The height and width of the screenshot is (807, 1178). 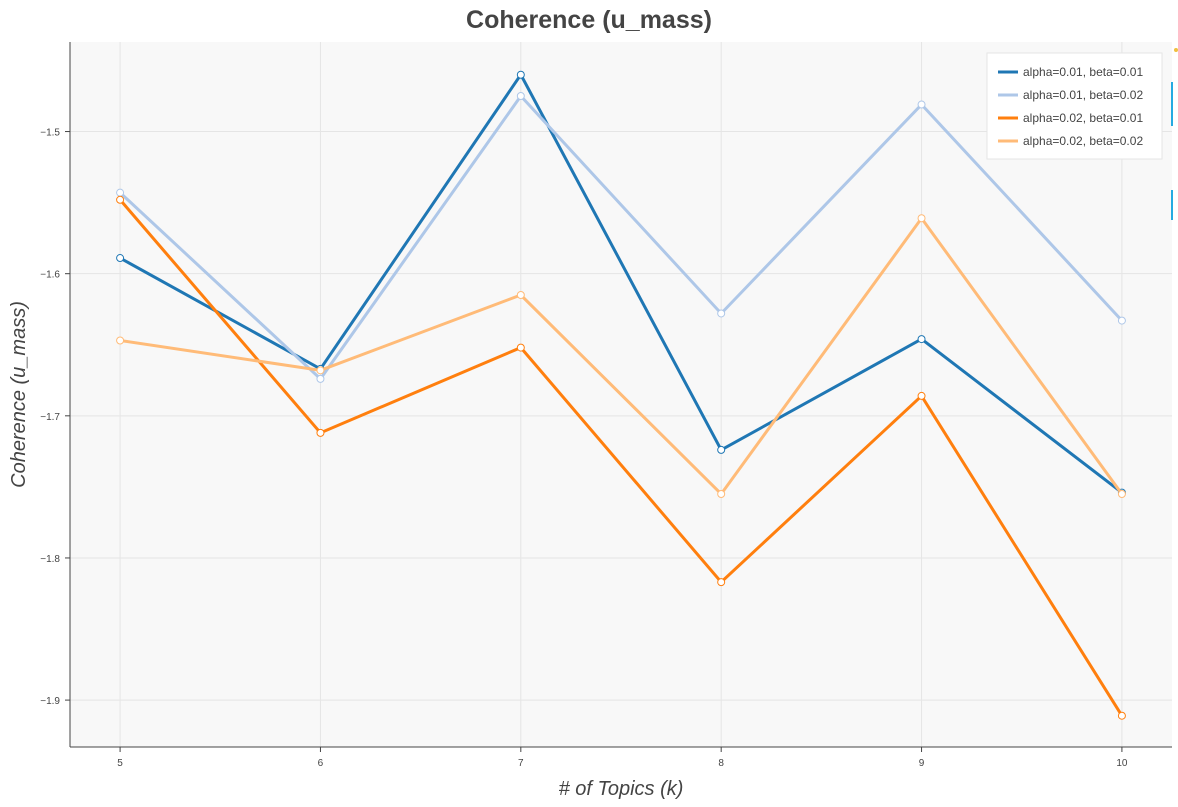 I want to click on y-tick-label: −1.7, so click(x=50, y=417).